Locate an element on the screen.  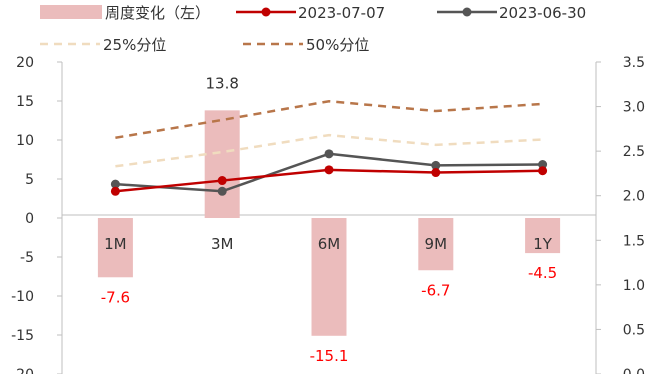
point-2023-06-30-1M is located at coordinates (115, 184).